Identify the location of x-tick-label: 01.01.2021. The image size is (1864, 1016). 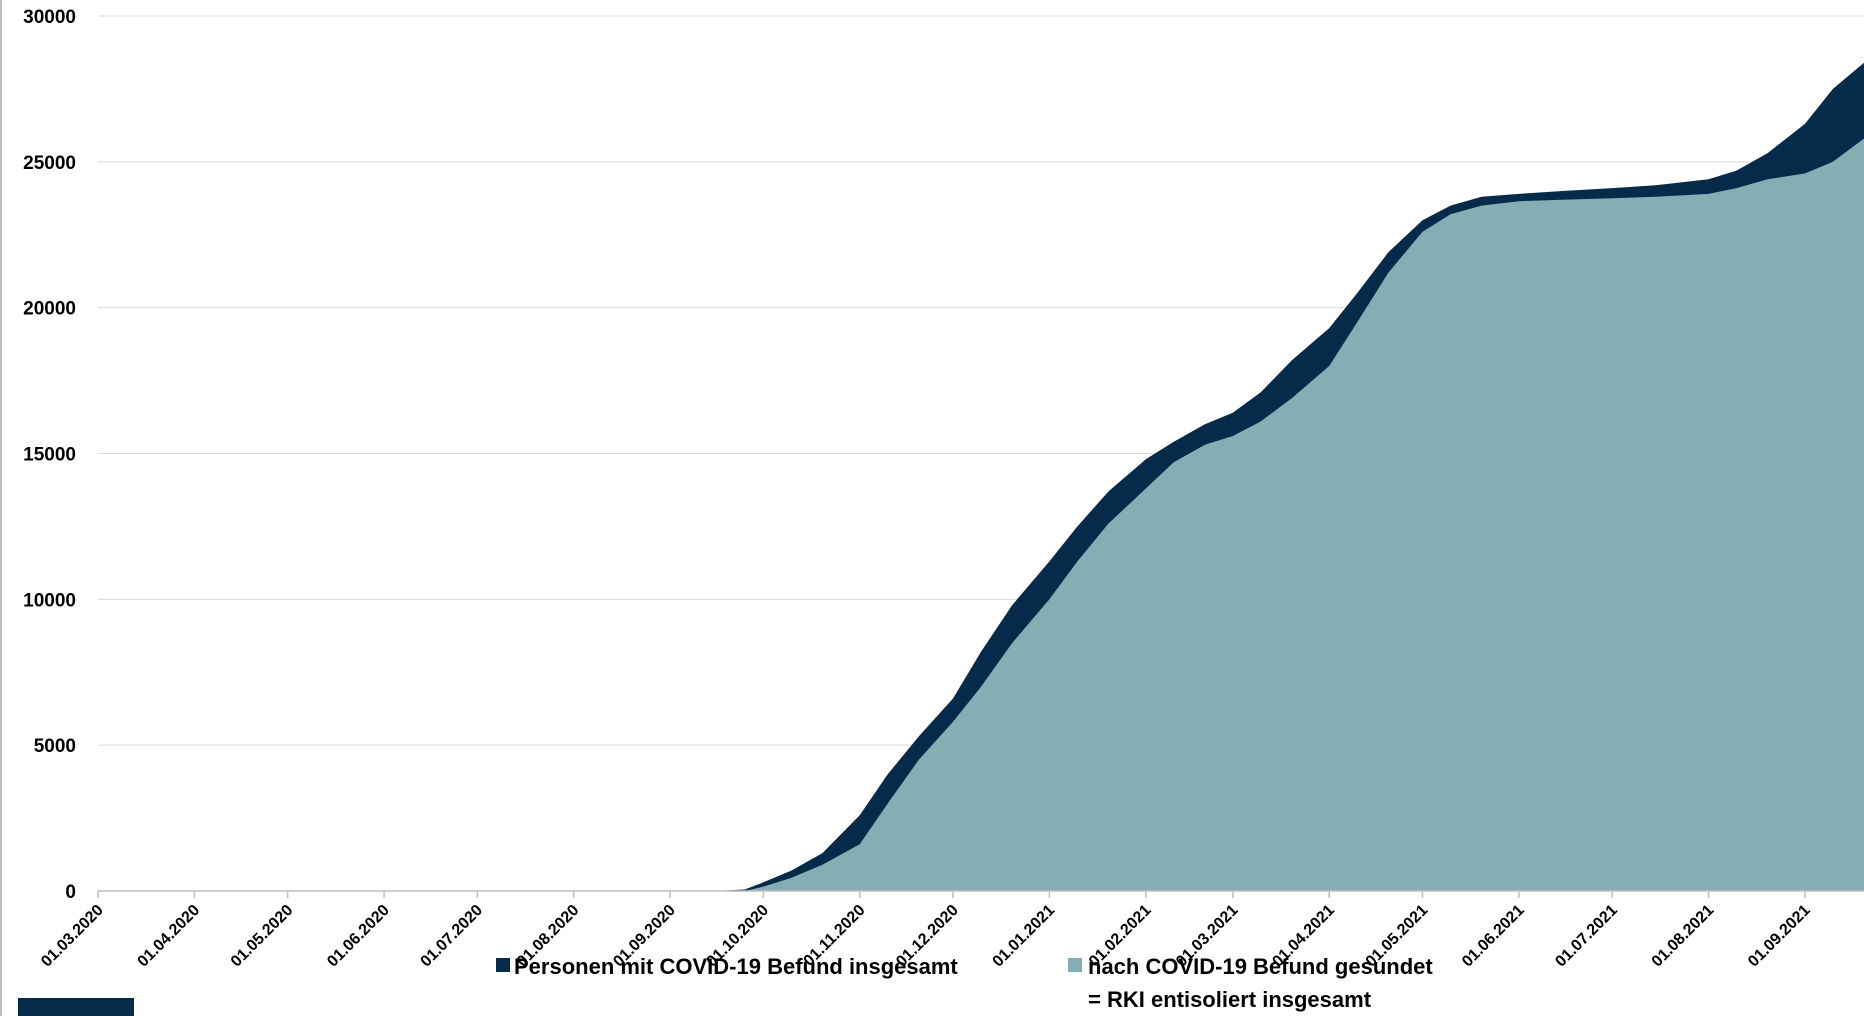
(1024, 936).